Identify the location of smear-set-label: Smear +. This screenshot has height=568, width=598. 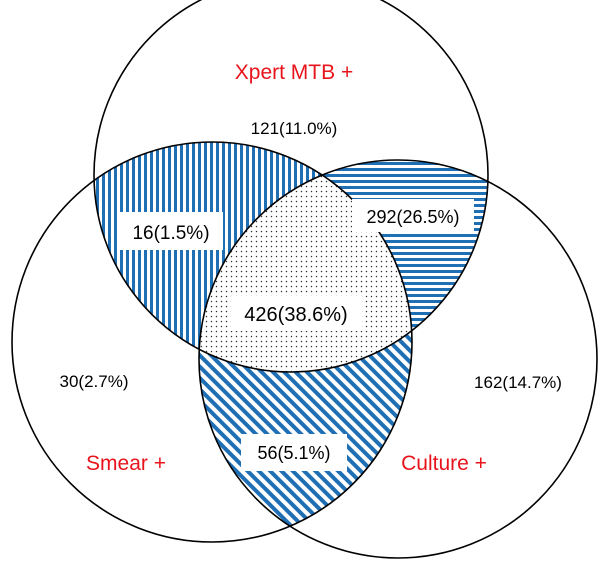
(126, 463).